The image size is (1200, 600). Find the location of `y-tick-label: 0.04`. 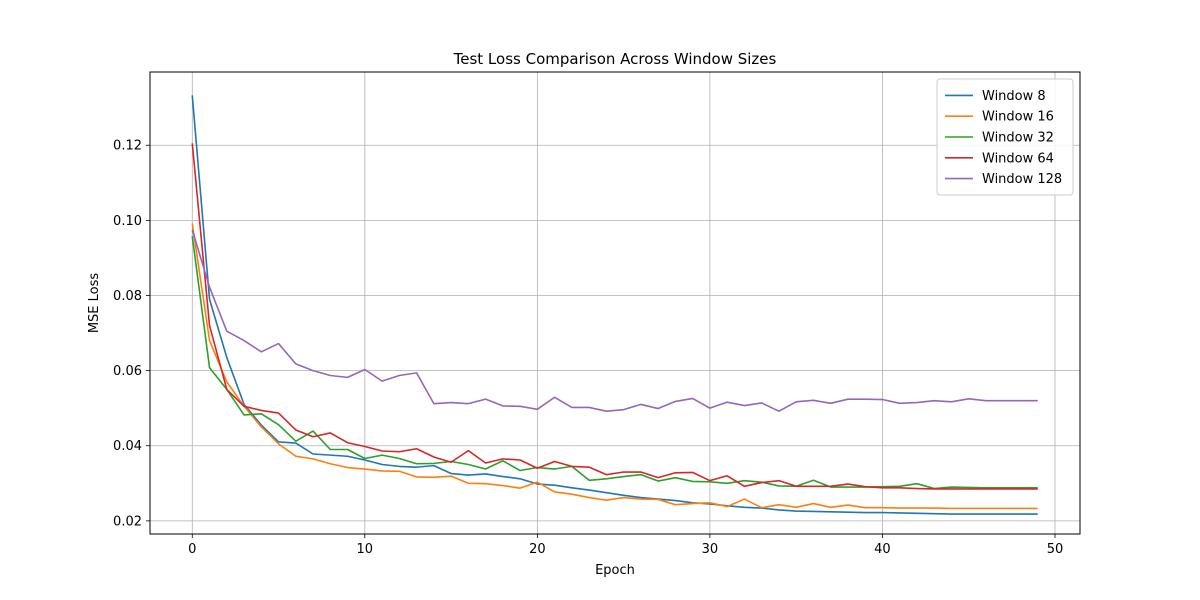

y-tick-label: 0.04 is located at coordinates (127, 446).